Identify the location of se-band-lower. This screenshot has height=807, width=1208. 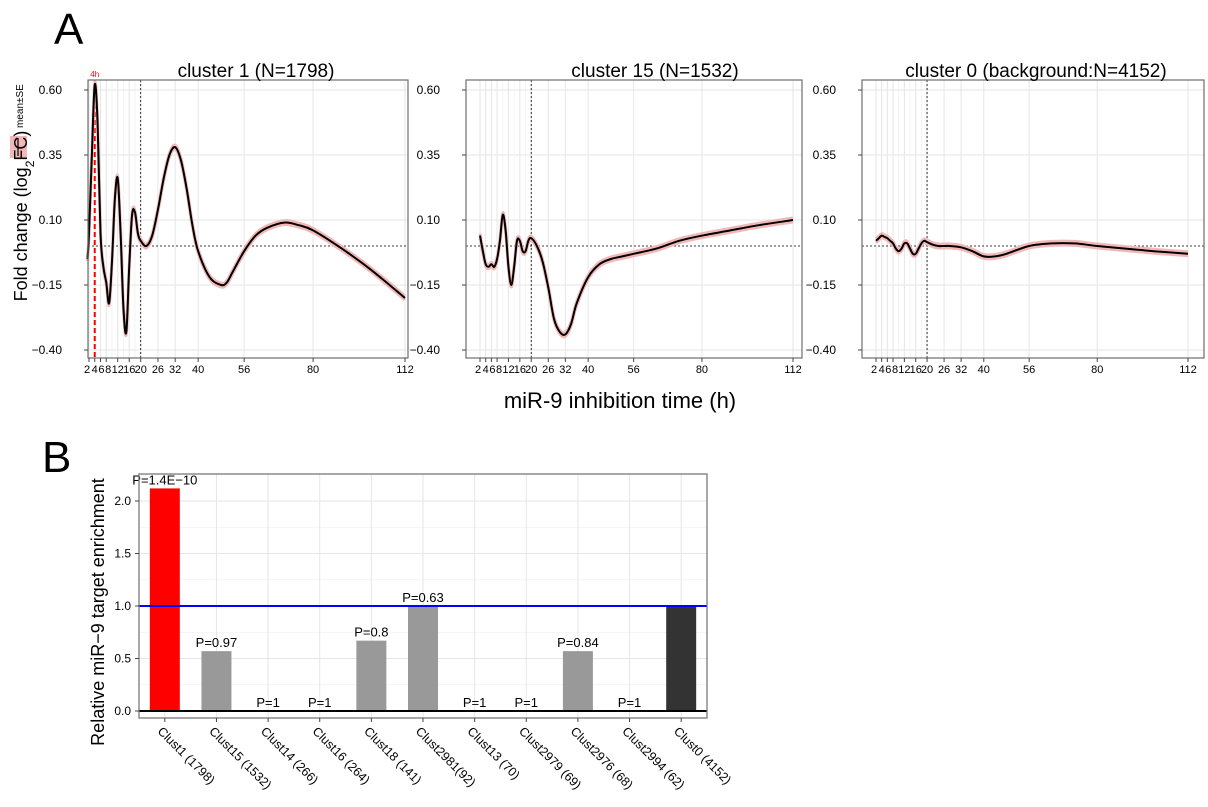
(1031, 248).